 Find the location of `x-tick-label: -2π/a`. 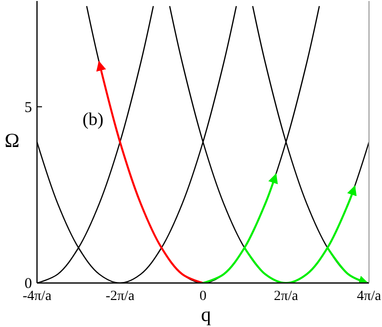

x-tick-label: -2π/a is located at coordinates (121, 296).